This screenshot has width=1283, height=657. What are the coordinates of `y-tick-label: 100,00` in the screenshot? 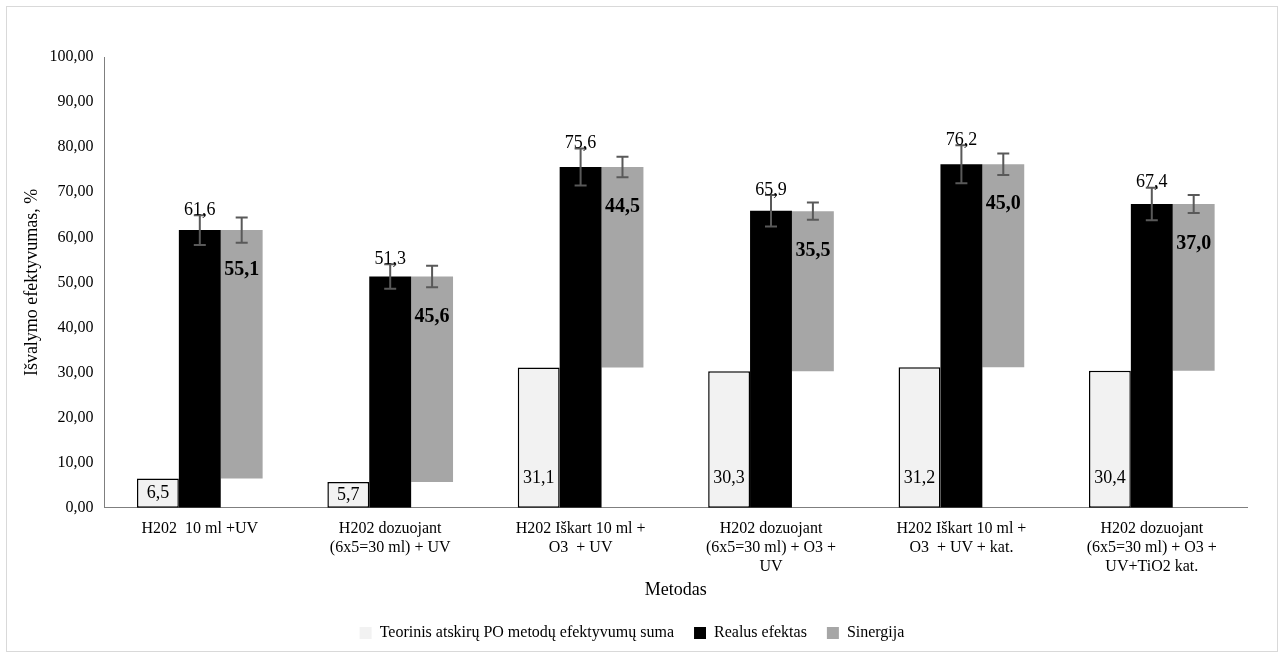 It's located at (71, 56).